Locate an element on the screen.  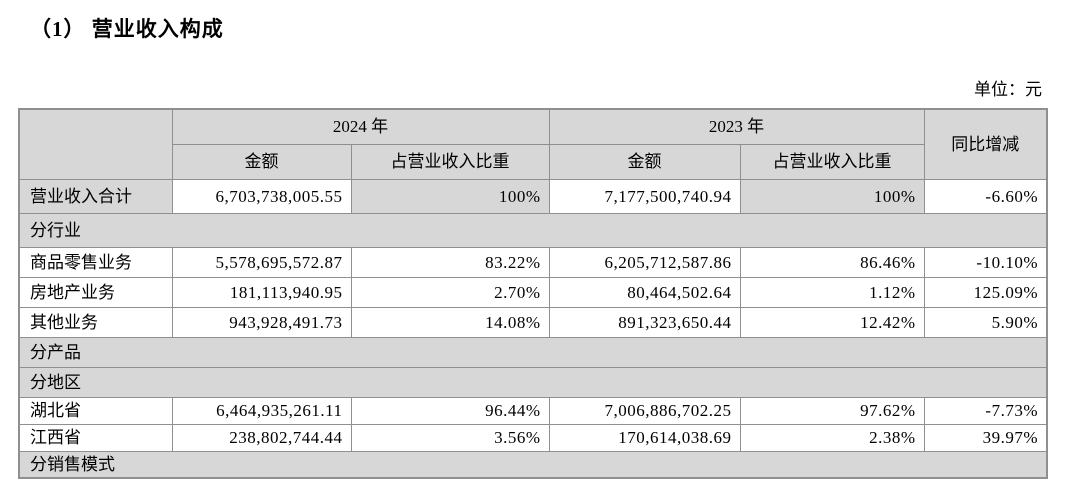
table-row-section: 分行业 is located at coordinates (533, 230).